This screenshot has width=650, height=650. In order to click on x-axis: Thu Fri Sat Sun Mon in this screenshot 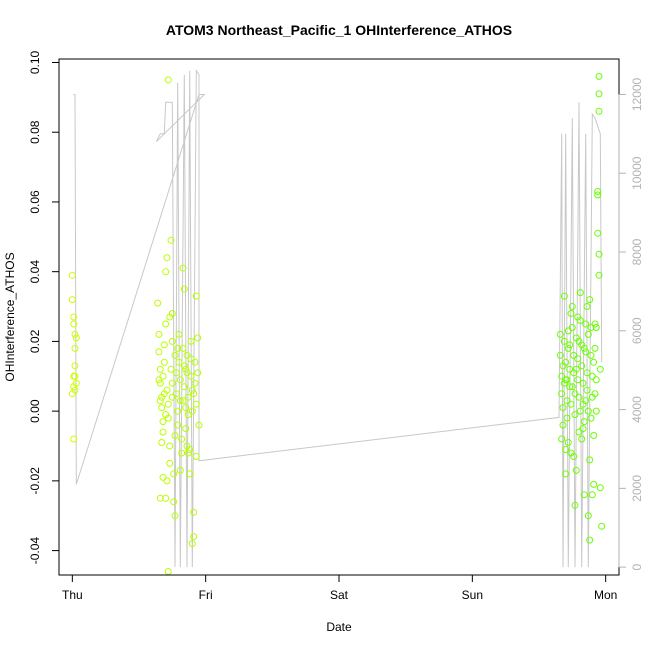, I will do `click(339, 588)`.